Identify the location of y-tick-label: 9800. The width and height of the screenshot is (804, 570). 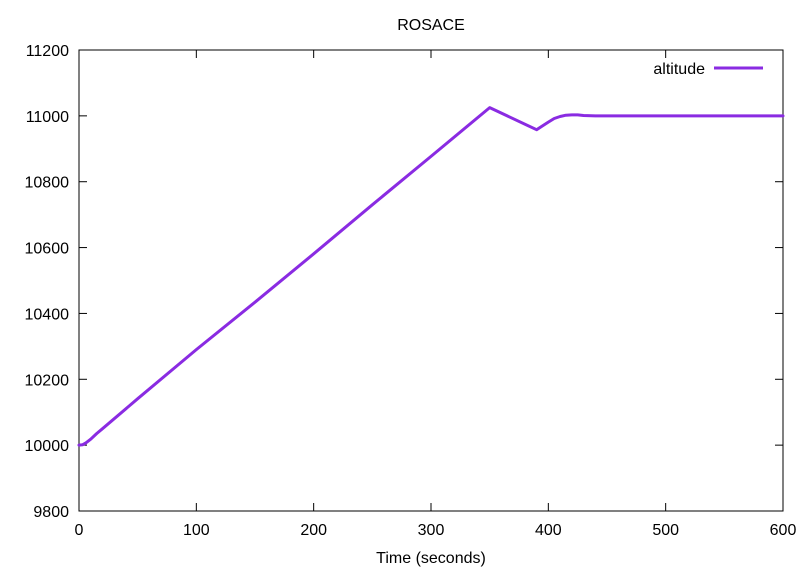
(51, 512).